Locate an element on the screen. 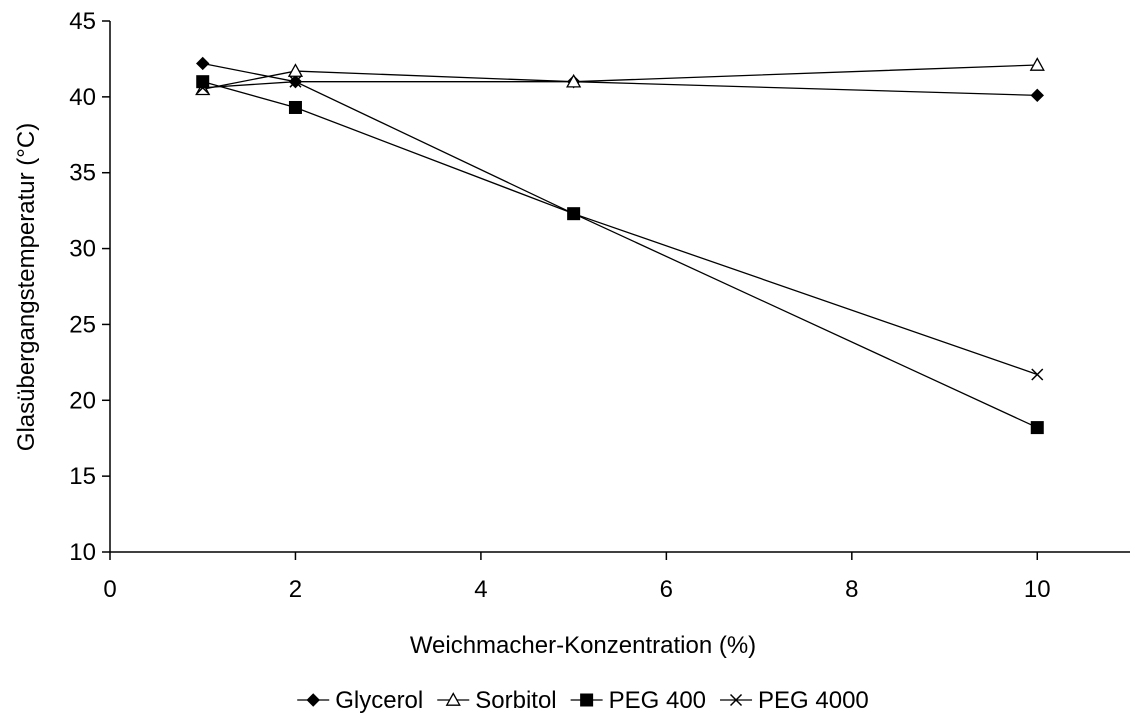 The image size is (1145, 722). x-tick-label: 4 is located at coordinates (480, 589).